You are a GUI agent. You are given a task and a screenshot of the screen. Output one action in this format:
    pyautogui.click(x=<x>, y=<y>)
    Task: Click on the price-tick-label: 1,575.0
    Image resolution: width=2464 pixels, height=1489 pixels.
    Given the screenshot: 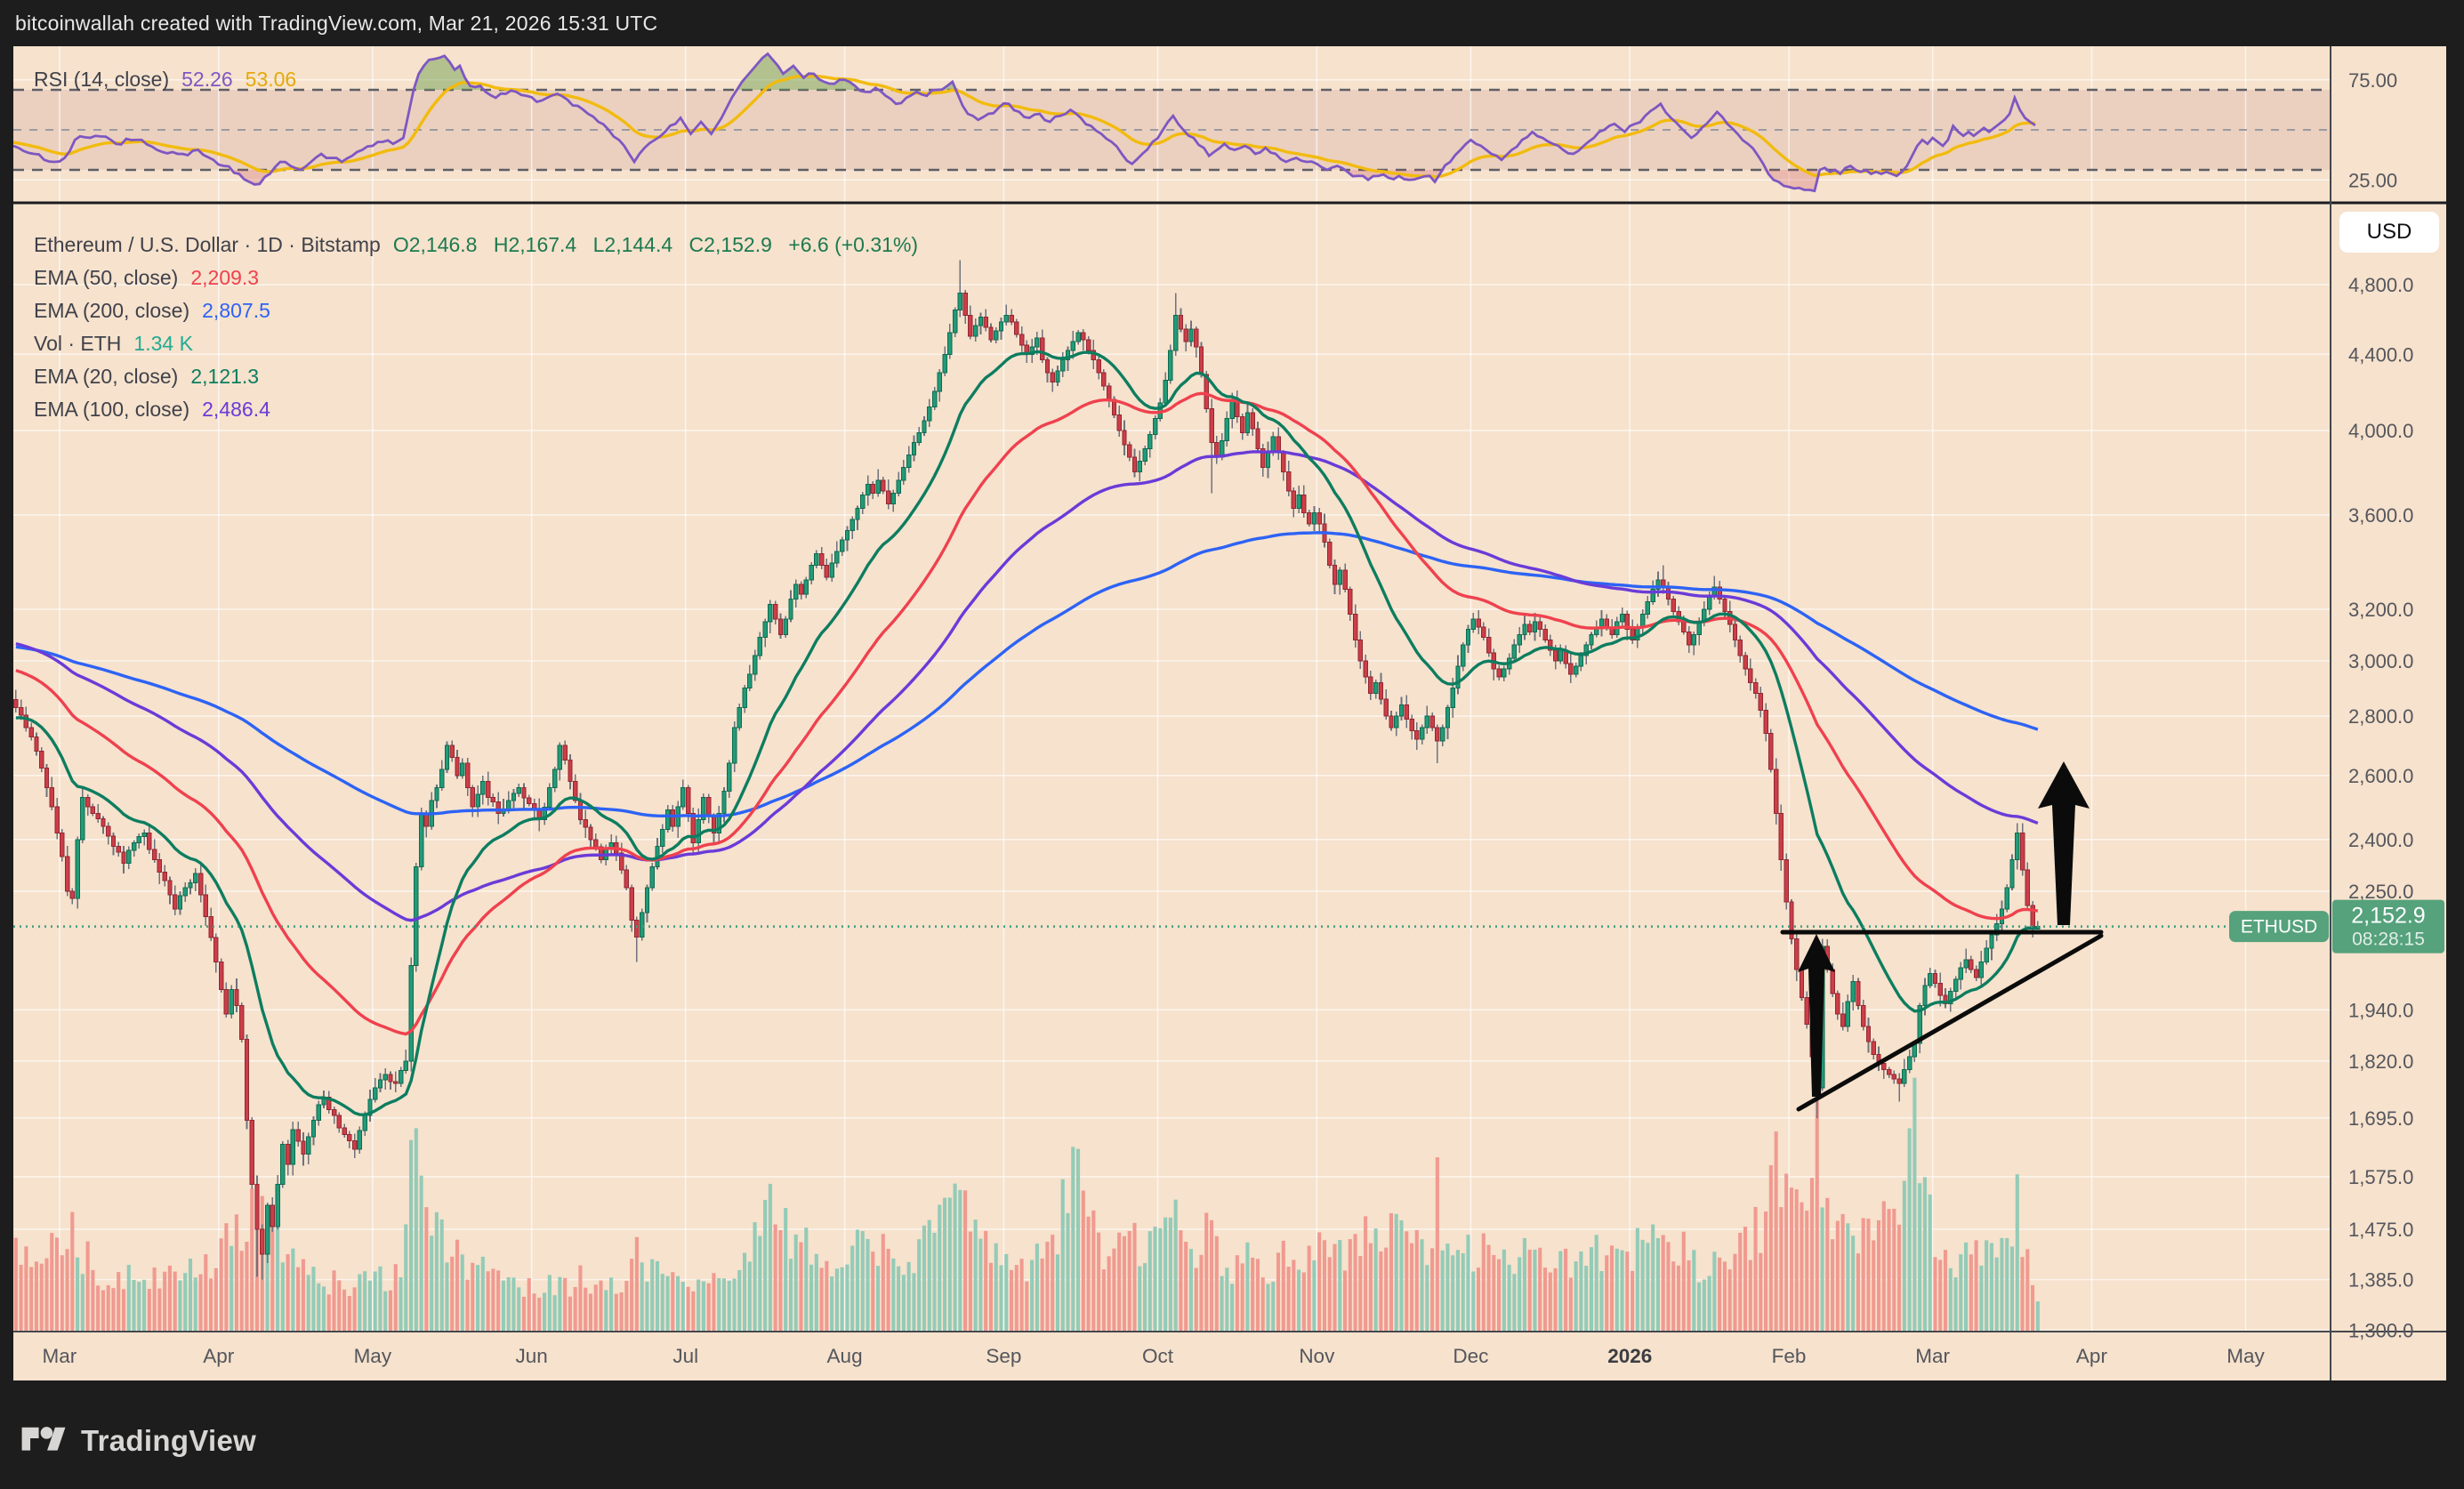 What is the action you would take?
    pyautogui.click(x=2380, y=1177)
    